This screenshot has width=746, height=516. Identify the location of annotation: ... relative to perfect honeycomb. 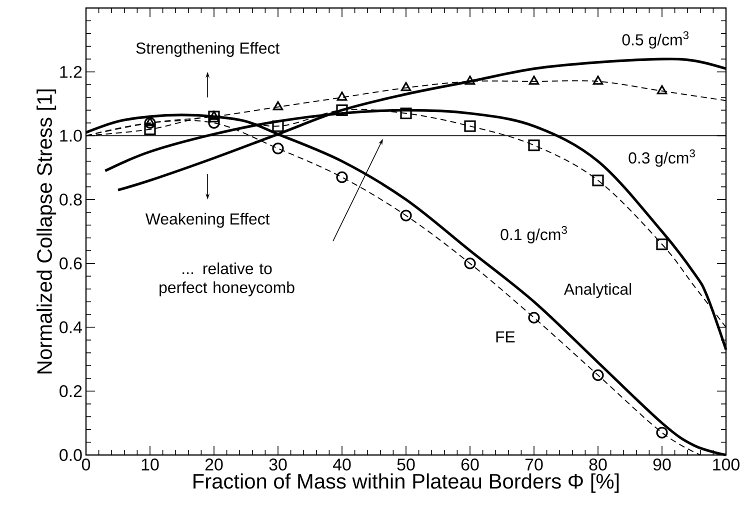
(227, 279).